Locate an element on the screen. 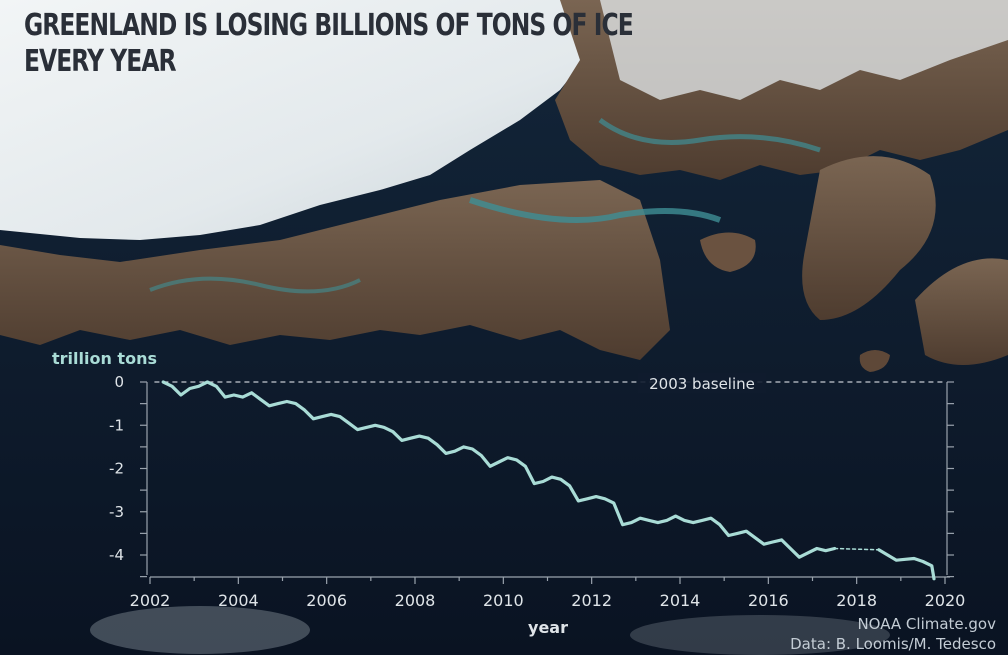 Image resolution: width=1008 pixels, height=655 pixels. x-tick-label: 2006 is located at coordinates (326, 600).